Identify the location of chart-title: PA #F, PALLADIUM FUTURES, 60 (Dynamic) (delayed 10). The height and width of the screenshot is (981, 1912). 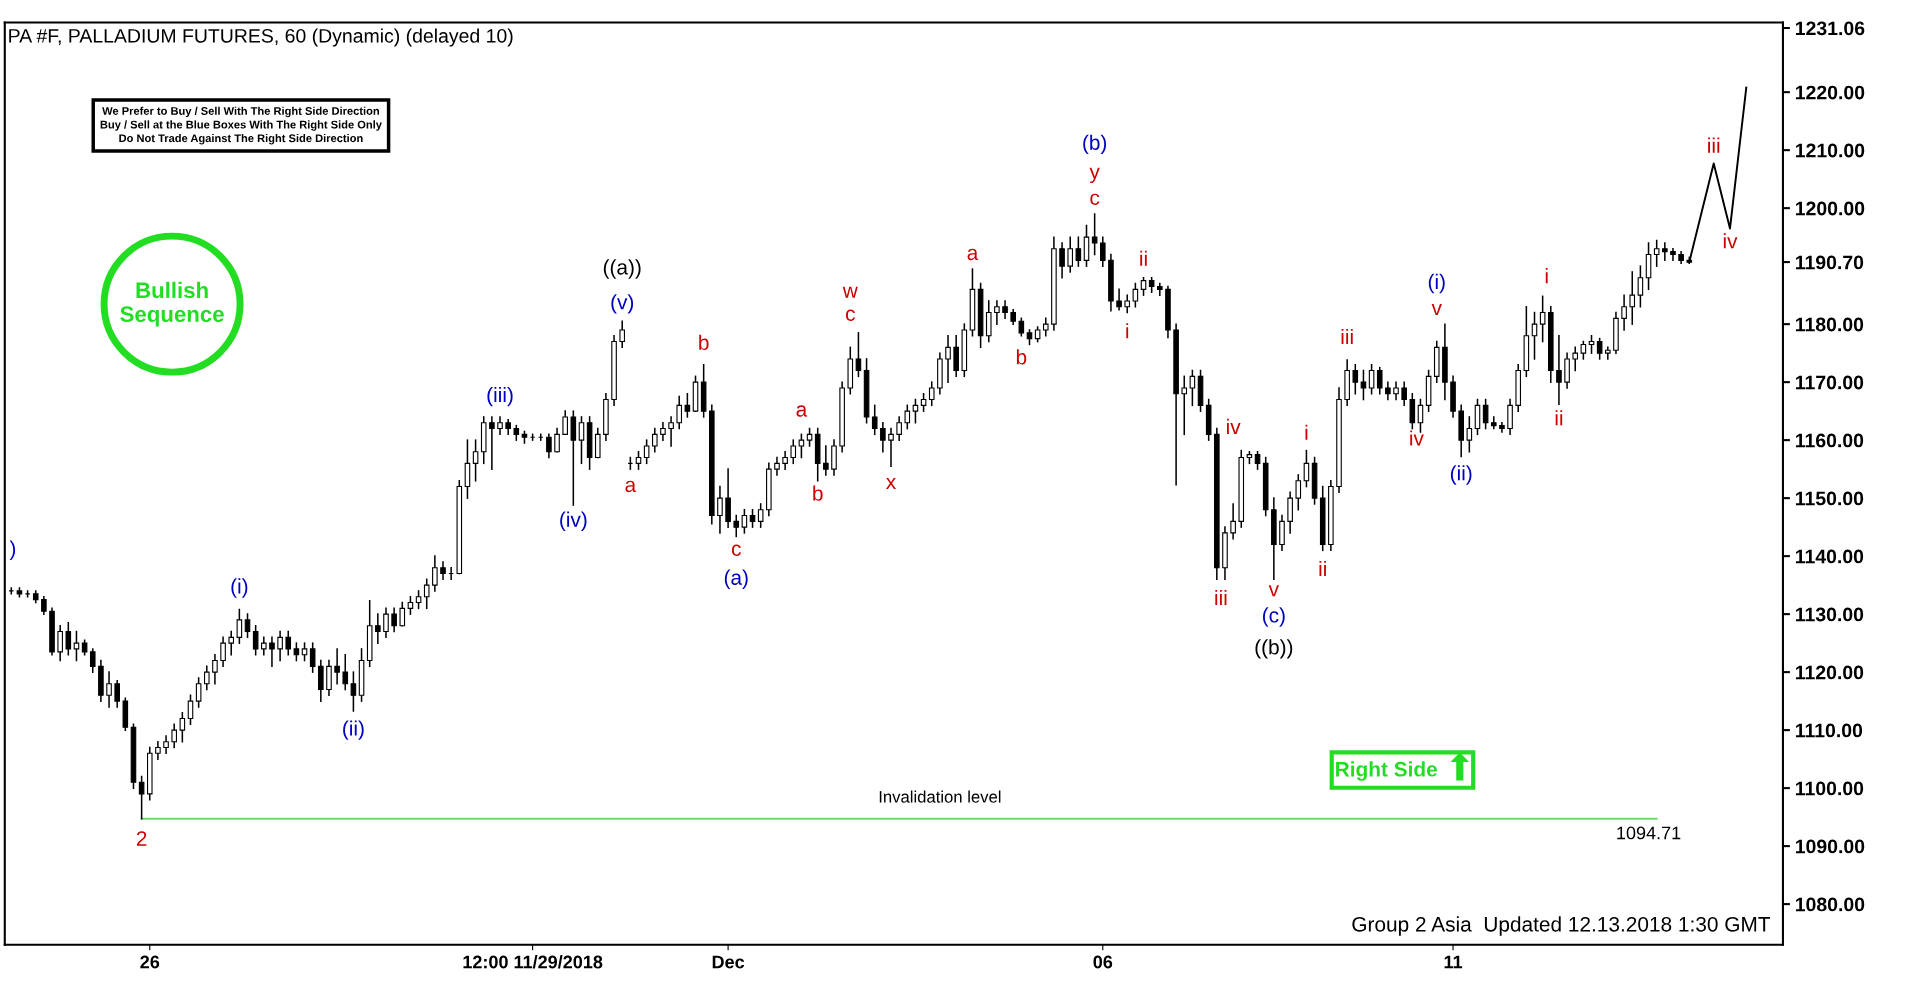
(261, 37).